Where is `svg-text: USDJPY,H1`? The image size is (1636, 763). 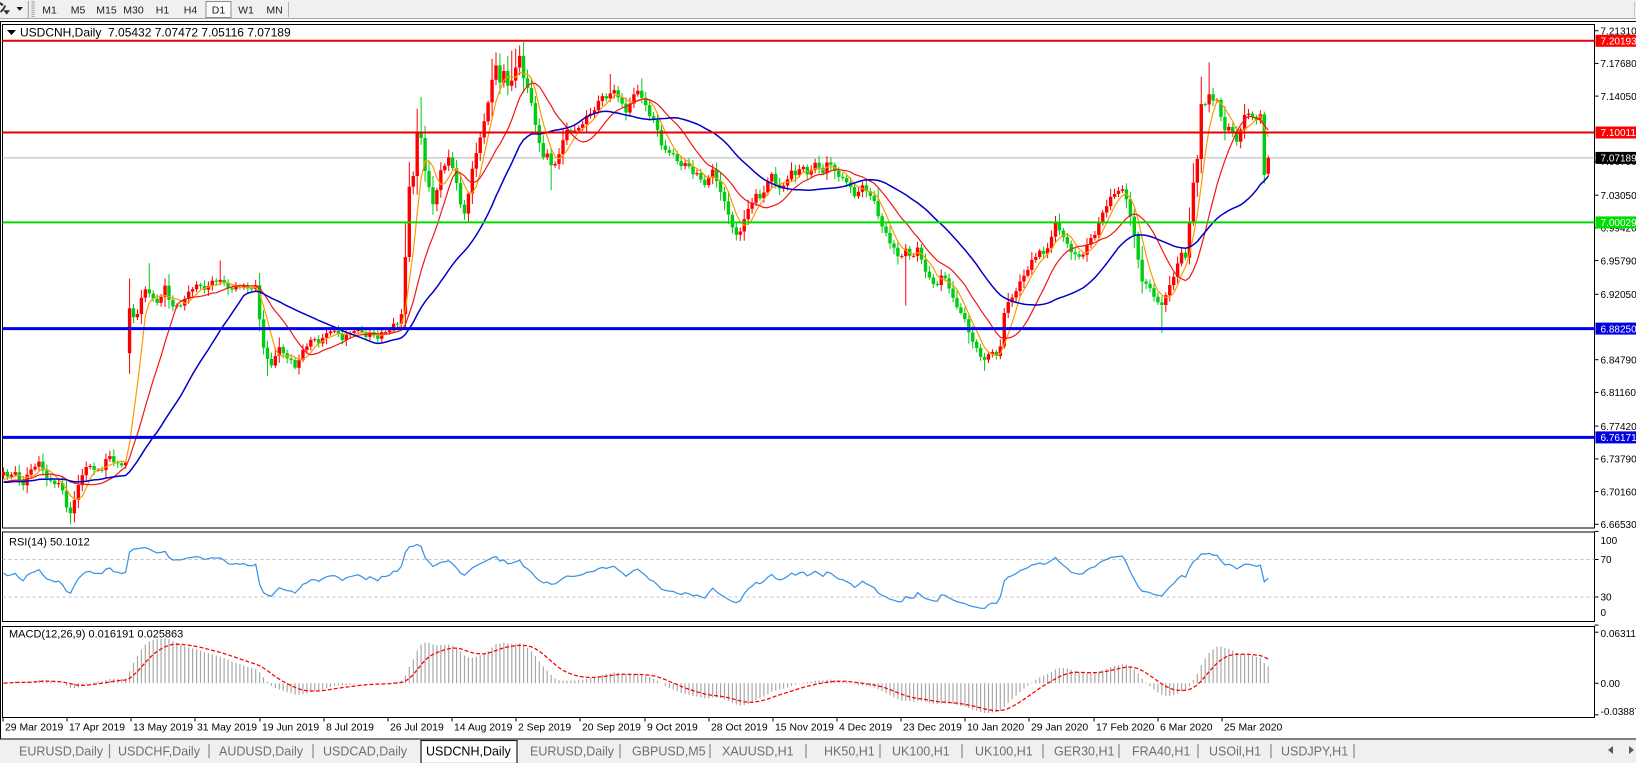 svg-text: USDJPY,H1 is located at coordinates (1314, 752).